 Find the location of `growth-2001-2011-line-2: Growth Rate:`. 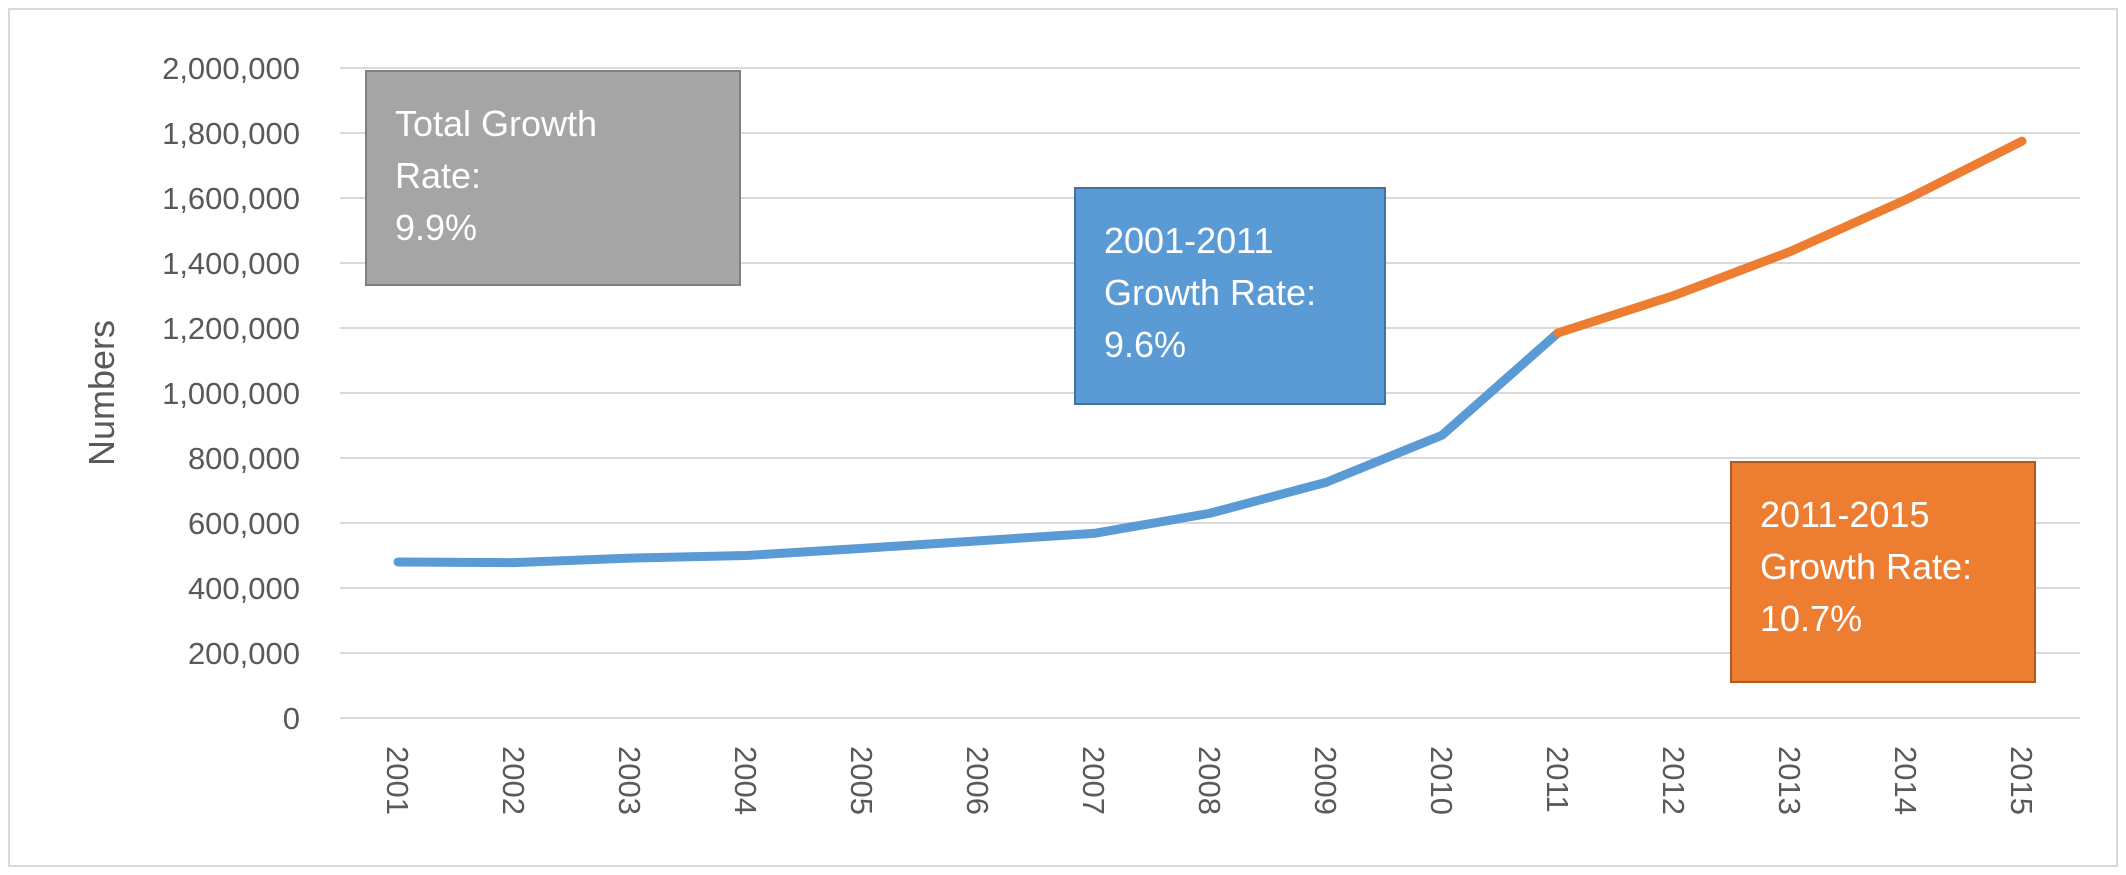

growth-2001-2011-line-2: Growth Rate: is located at coordinates (1210, 292).